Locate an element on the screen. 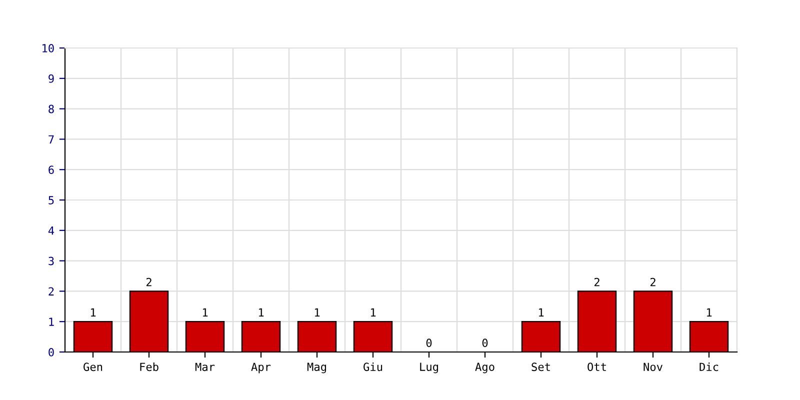 The image size is (800, 400). x-tick-label: Dic is located at coordinates (709, 367).